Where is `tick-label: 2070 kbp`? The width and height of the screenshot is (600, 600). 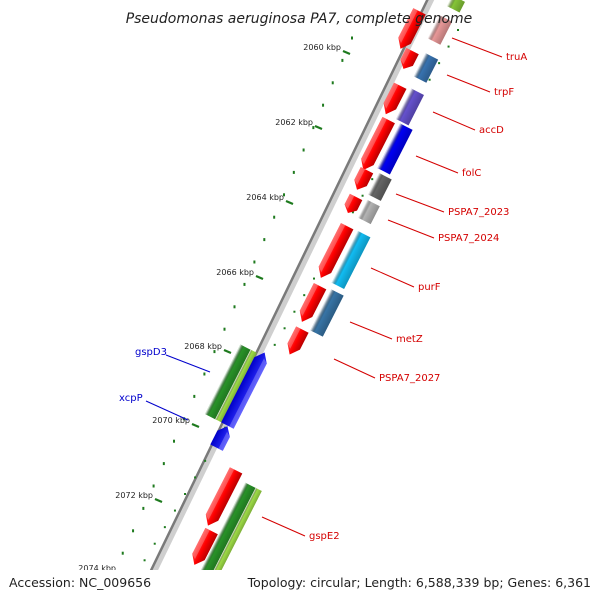 tick-label: 2070 kbp is located at coordinates (171, 420).